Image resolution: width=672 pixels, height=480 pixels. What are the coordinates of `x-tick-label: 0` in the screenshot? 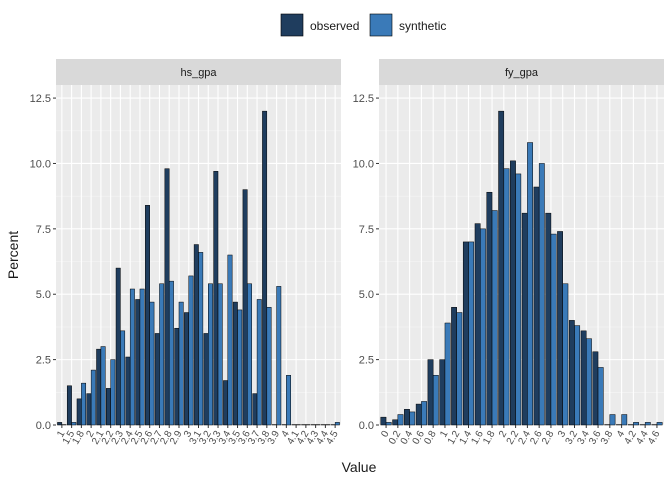 It's located at (385, 434).